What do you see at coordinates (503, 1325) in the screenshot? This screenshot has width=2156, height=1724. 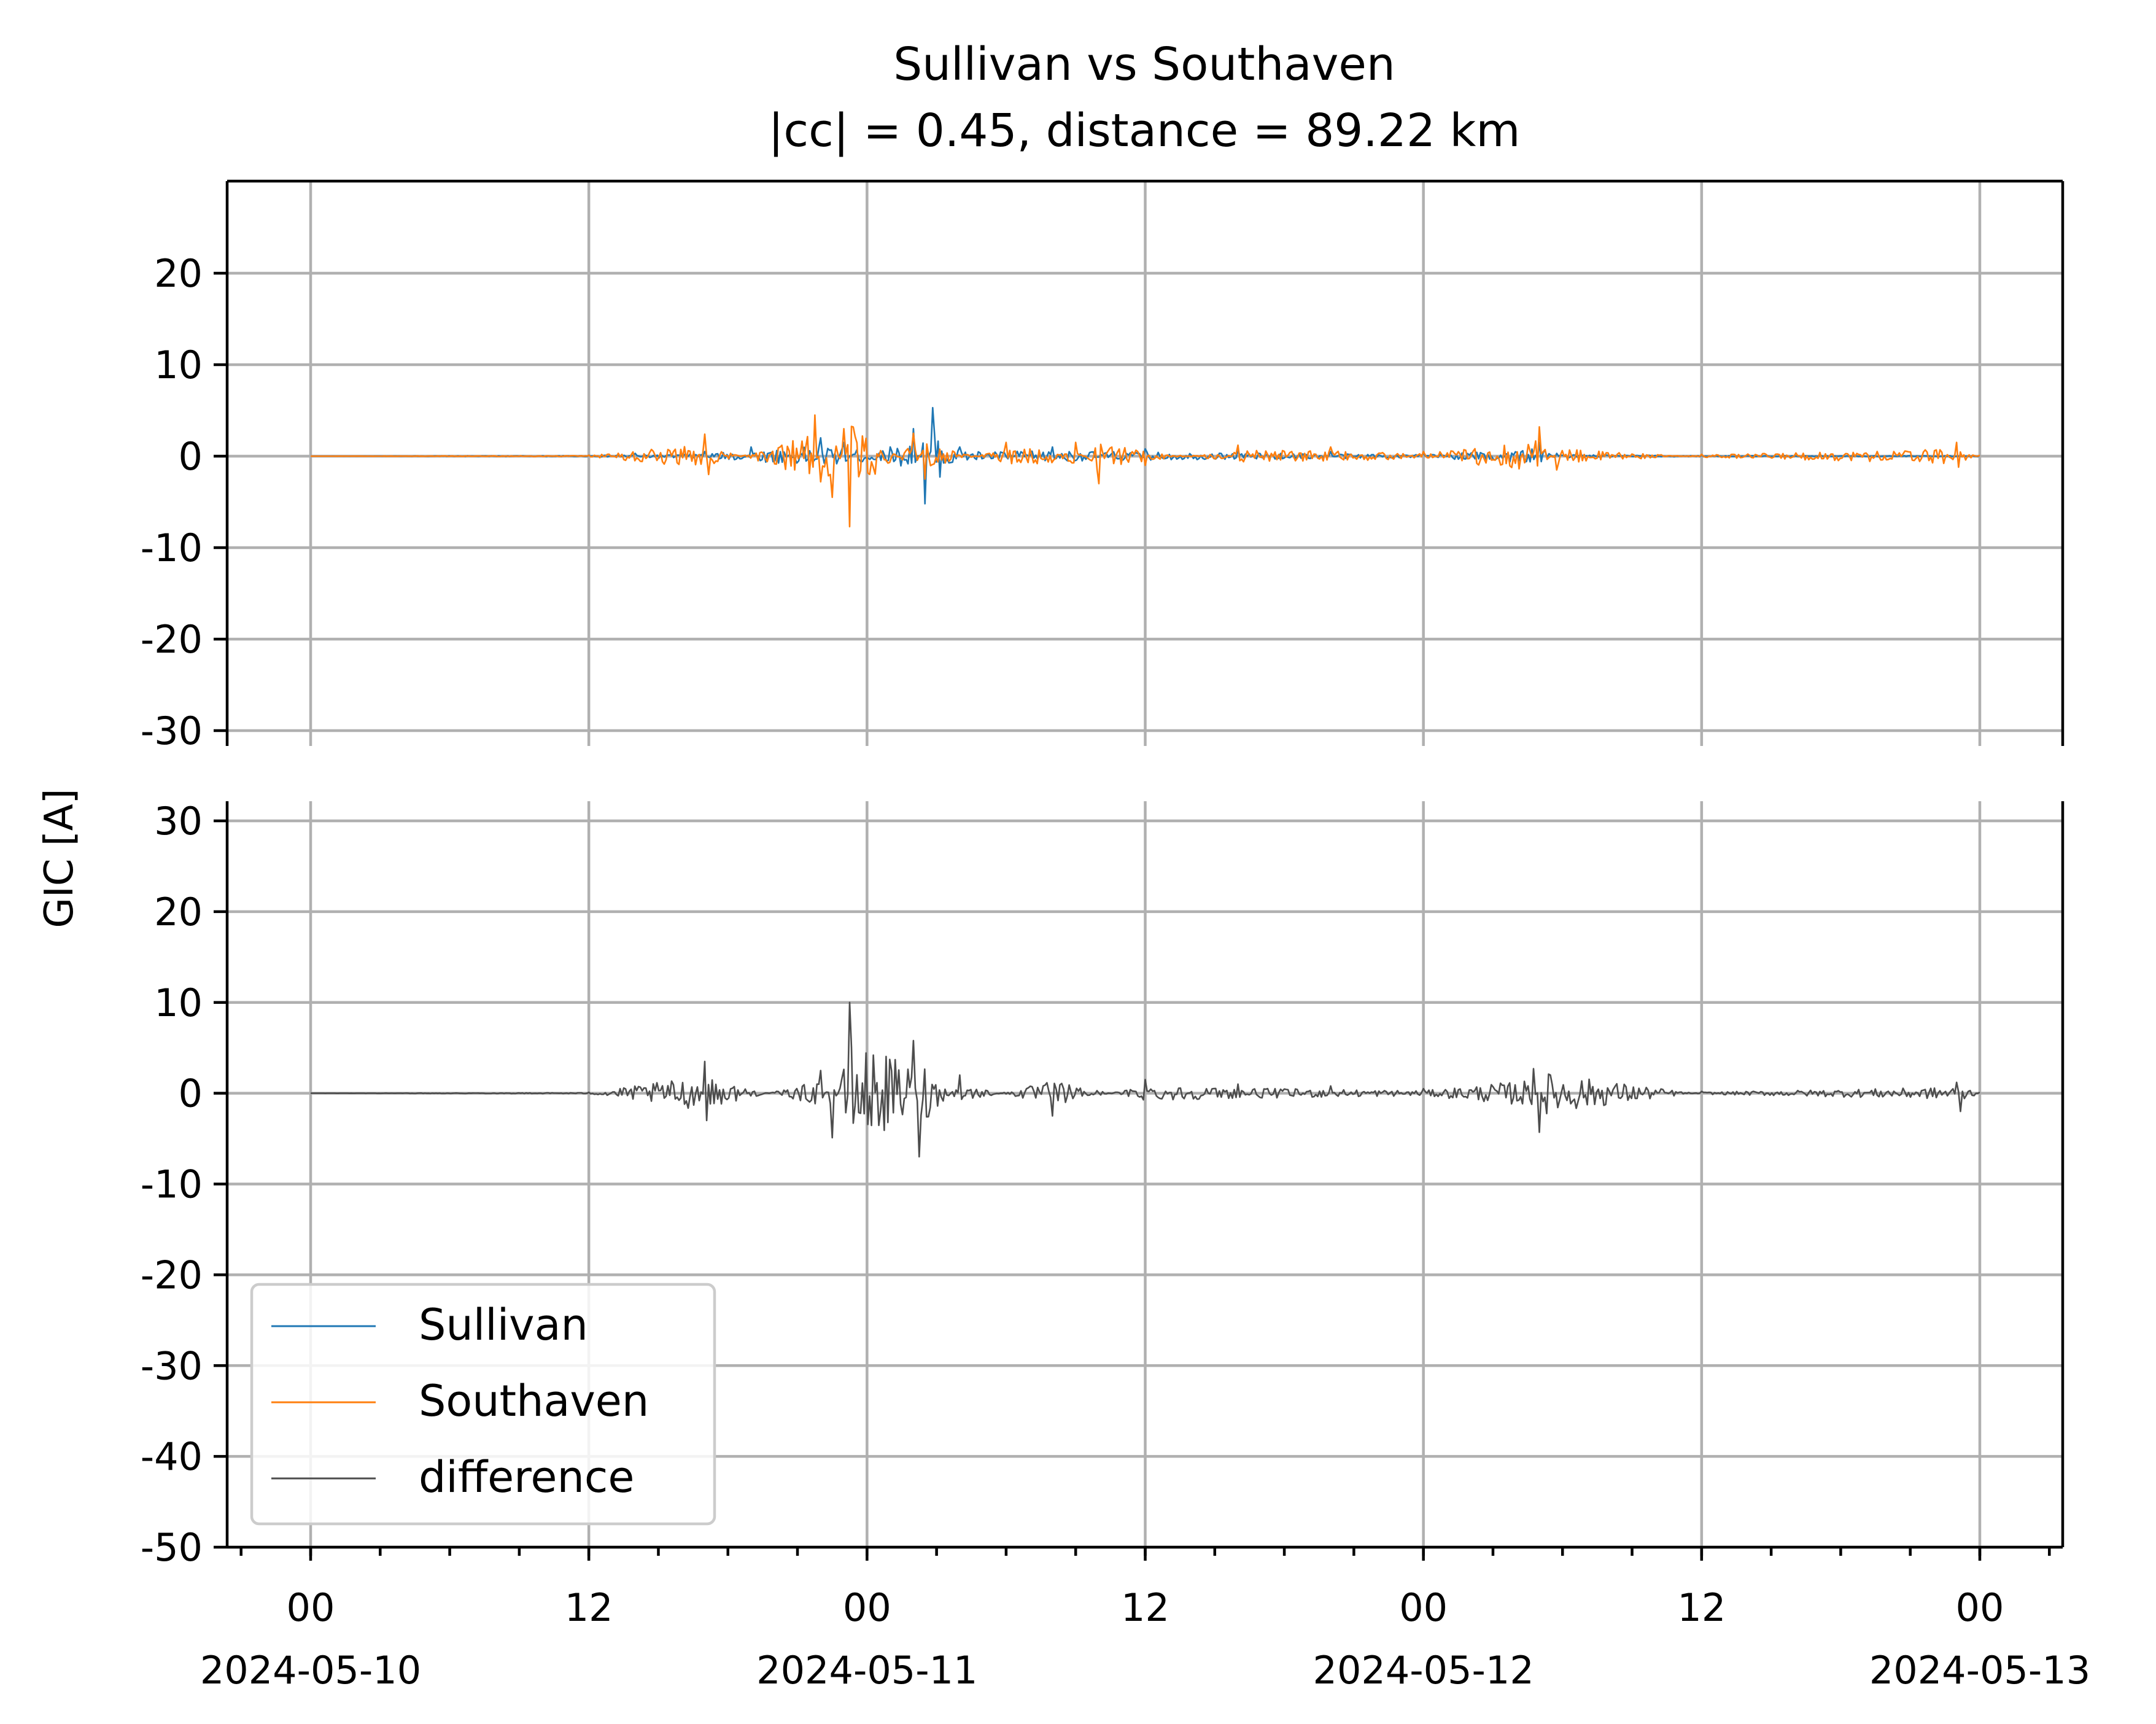 I see `legend-label-sullivan: Sullivan` at bounding box center [503, 1325].